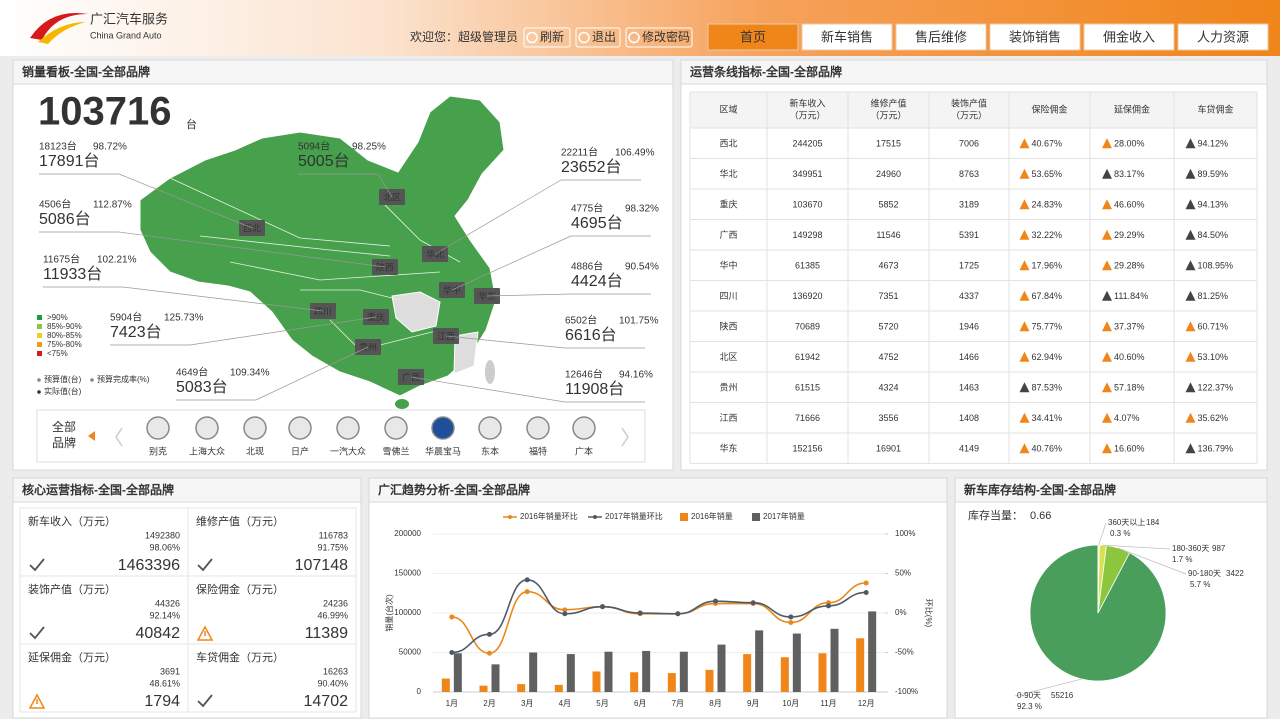 This screenshot has width=1280, height=719. What do you see at coordinates (1040, 489) in the screenshot?
I see `panel-title: 新车库存结构-全国-全部品牌` at bounding box center [1040, 489].